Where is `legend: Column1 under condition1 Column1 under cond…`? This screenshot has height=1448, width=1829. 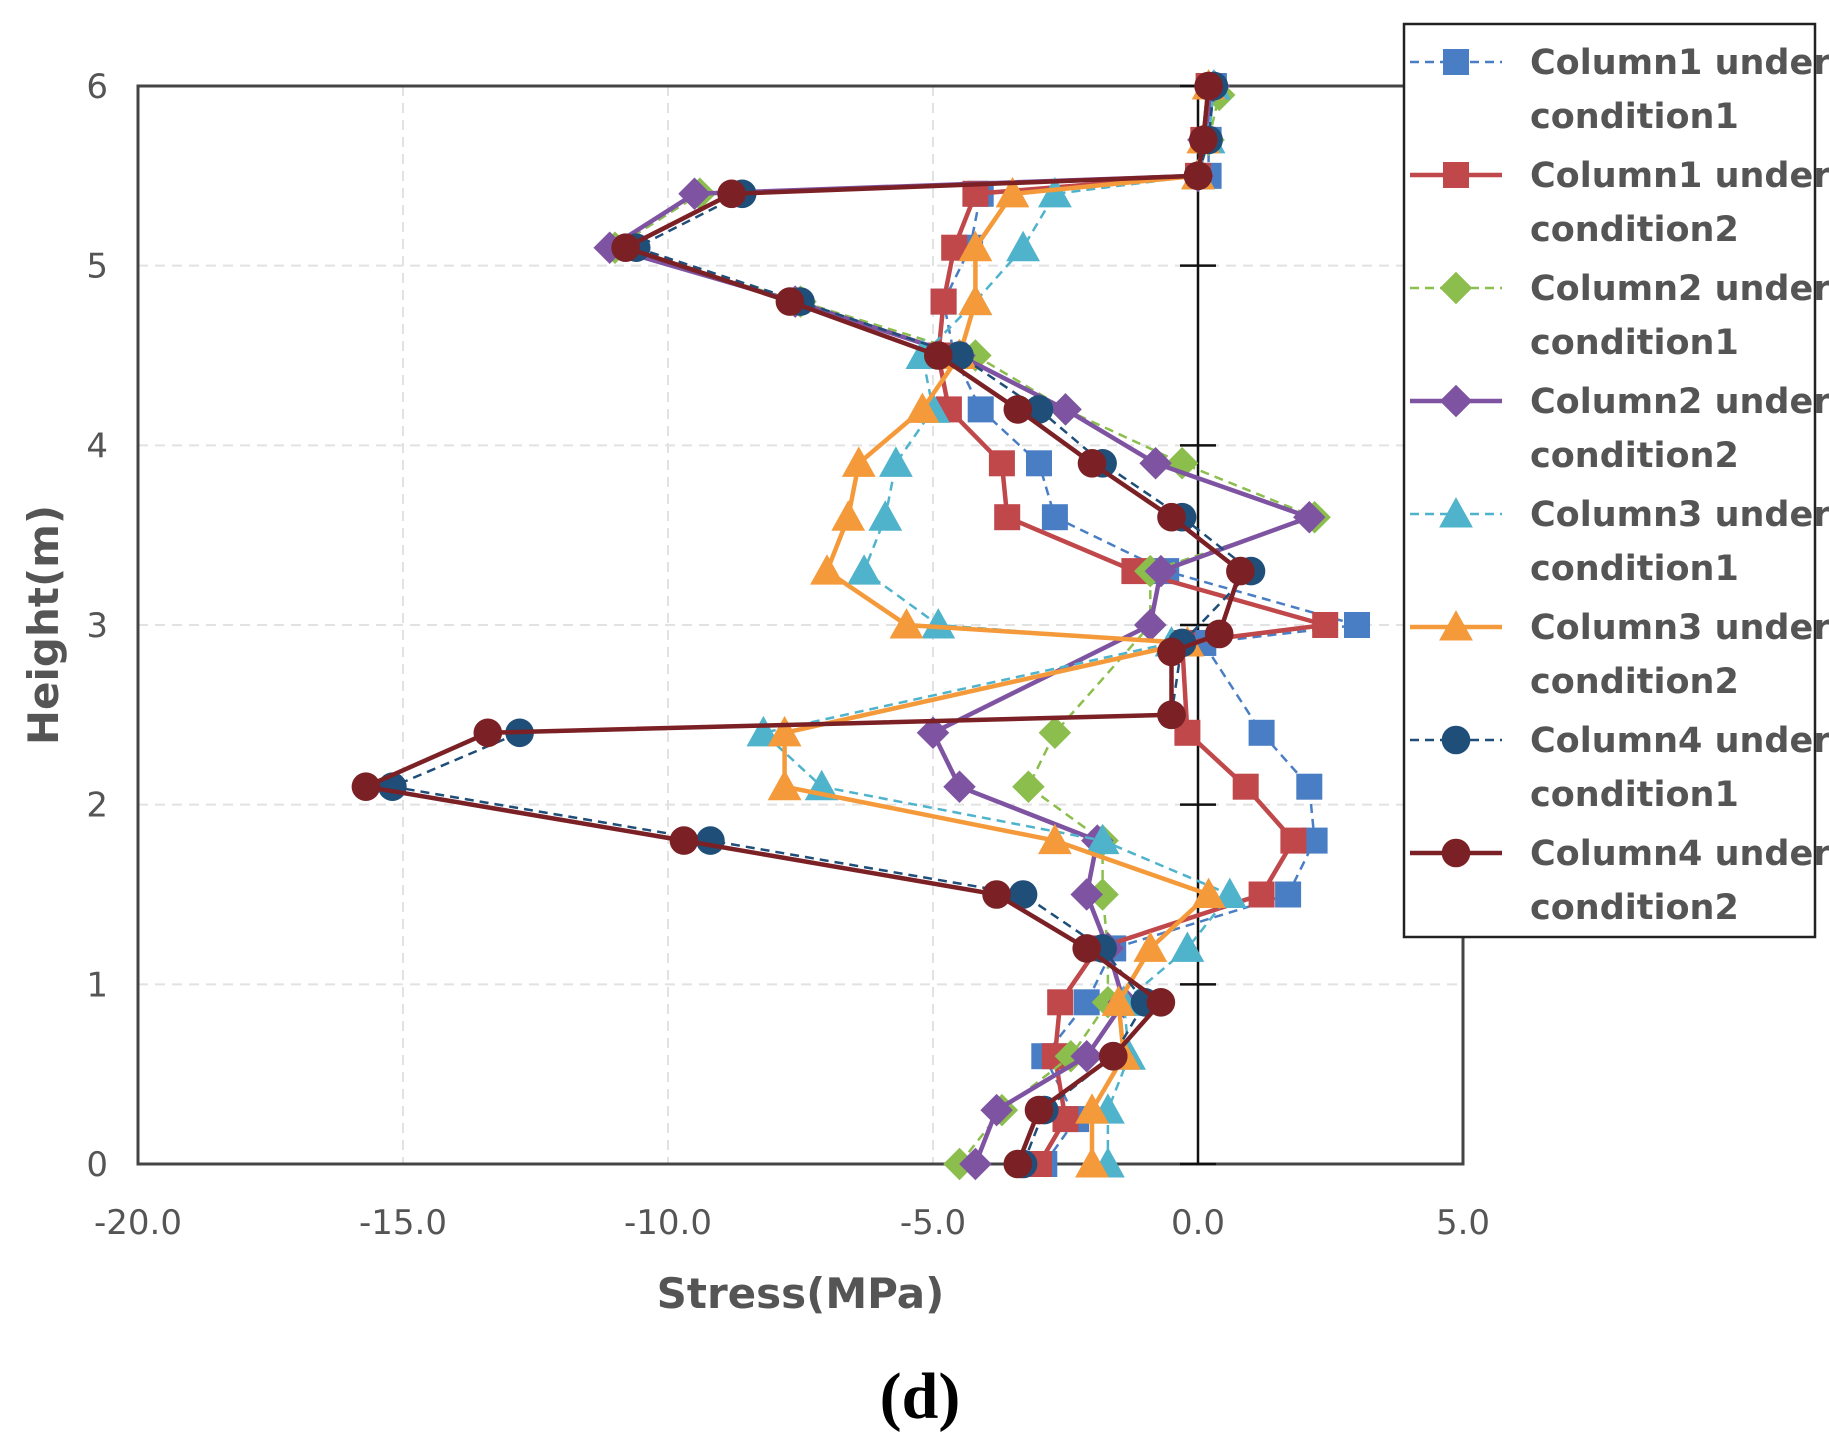 legend: Column1 under condition1 Column1 under cond… is located at coordinates (1615, 480).